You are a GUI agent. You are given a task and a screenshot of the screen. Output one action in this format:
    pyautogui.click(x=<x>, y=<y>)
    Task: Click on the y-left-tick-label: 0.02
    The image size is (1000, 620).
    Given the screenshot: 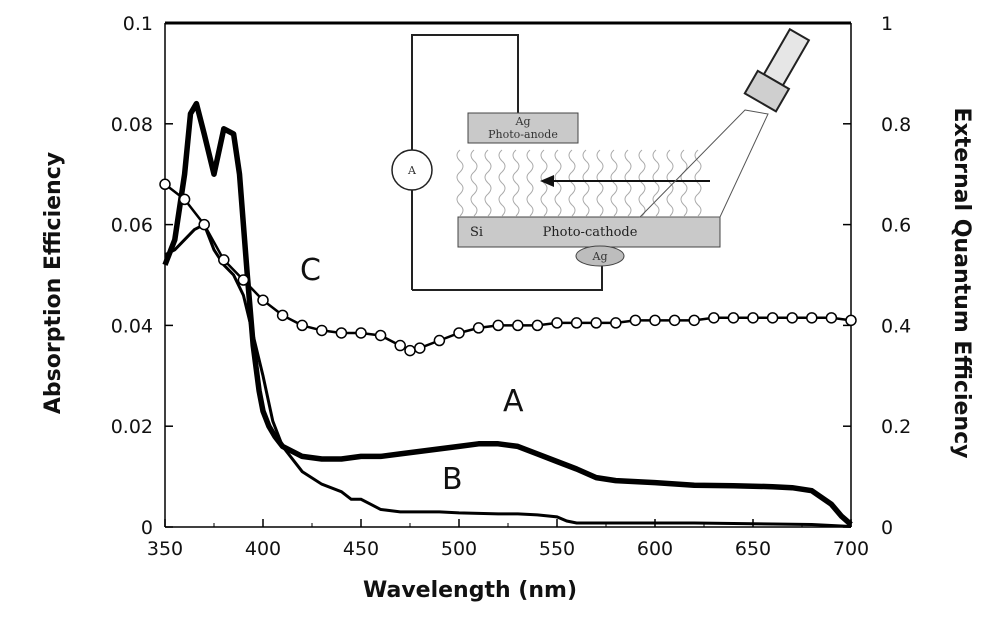 What is the action you would take?
    pyautogui.click(x=132, y=427)
    